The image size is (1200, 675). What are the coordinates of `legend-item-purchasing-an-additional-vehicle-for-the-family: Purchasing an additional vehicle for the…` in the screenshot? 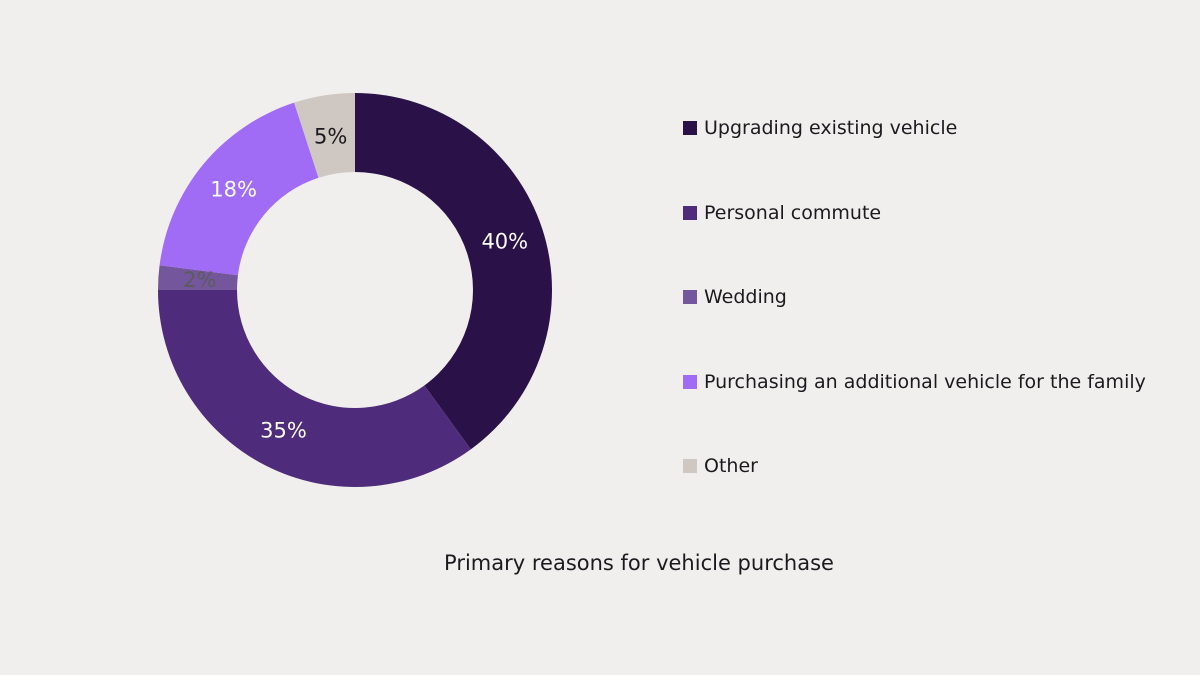 It's located at (914, 382).